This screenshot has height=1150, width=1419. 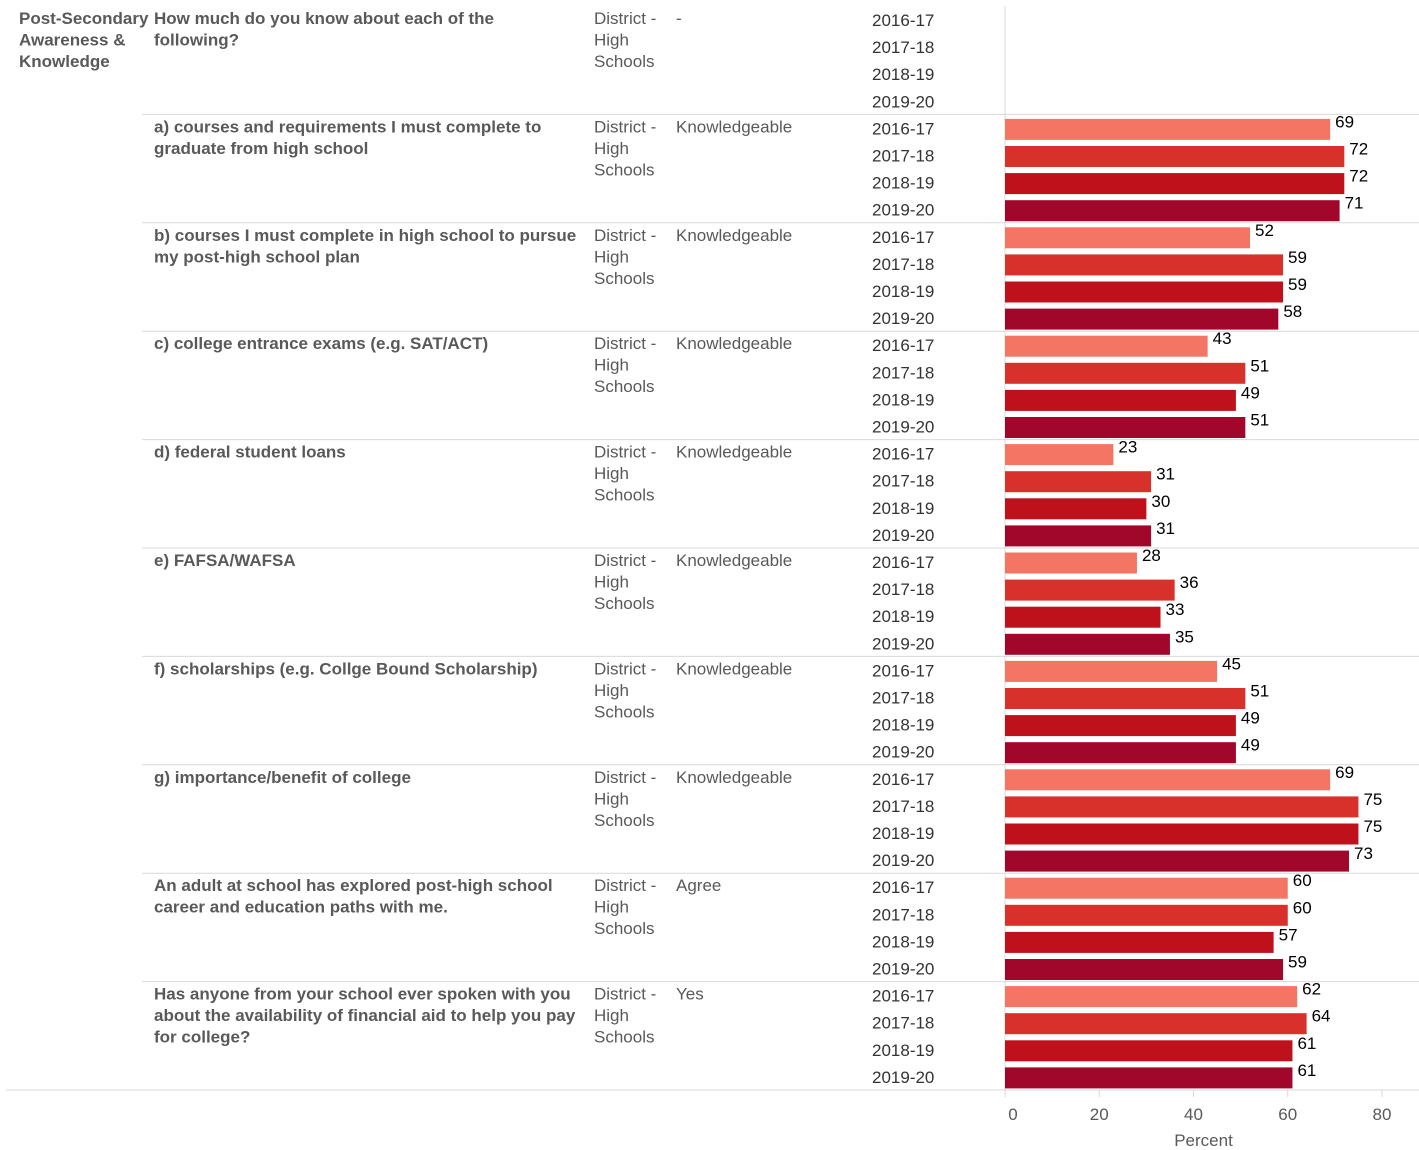 What do you see at coordinates (84, 40) in the screenshot?
I see `category-label: Post-Secondary Awareness & Knowledge` at bounding box center [84, 40].